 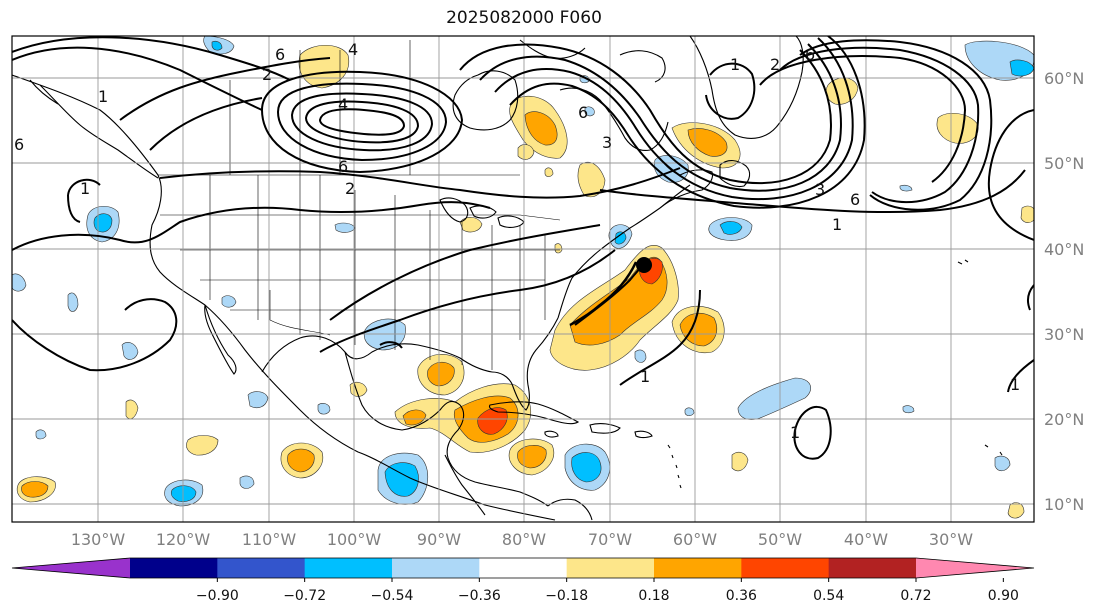 I want to click on lon-label: 130°W, so click(x=98, y=539).